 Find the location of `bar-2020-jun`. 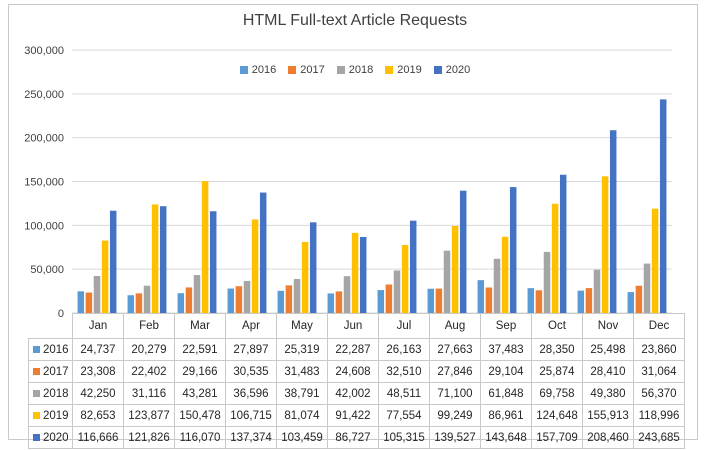

bar-2020-jun is located at coordinates (363, 274).